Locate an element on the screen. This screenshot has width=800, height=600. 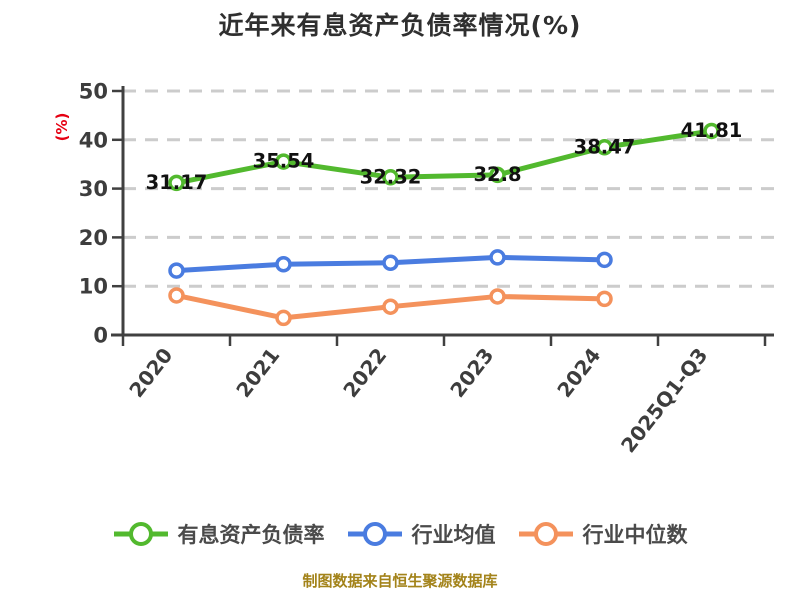
legend-label-industry-average: 行业均值 is located at coordinates (453, 535).